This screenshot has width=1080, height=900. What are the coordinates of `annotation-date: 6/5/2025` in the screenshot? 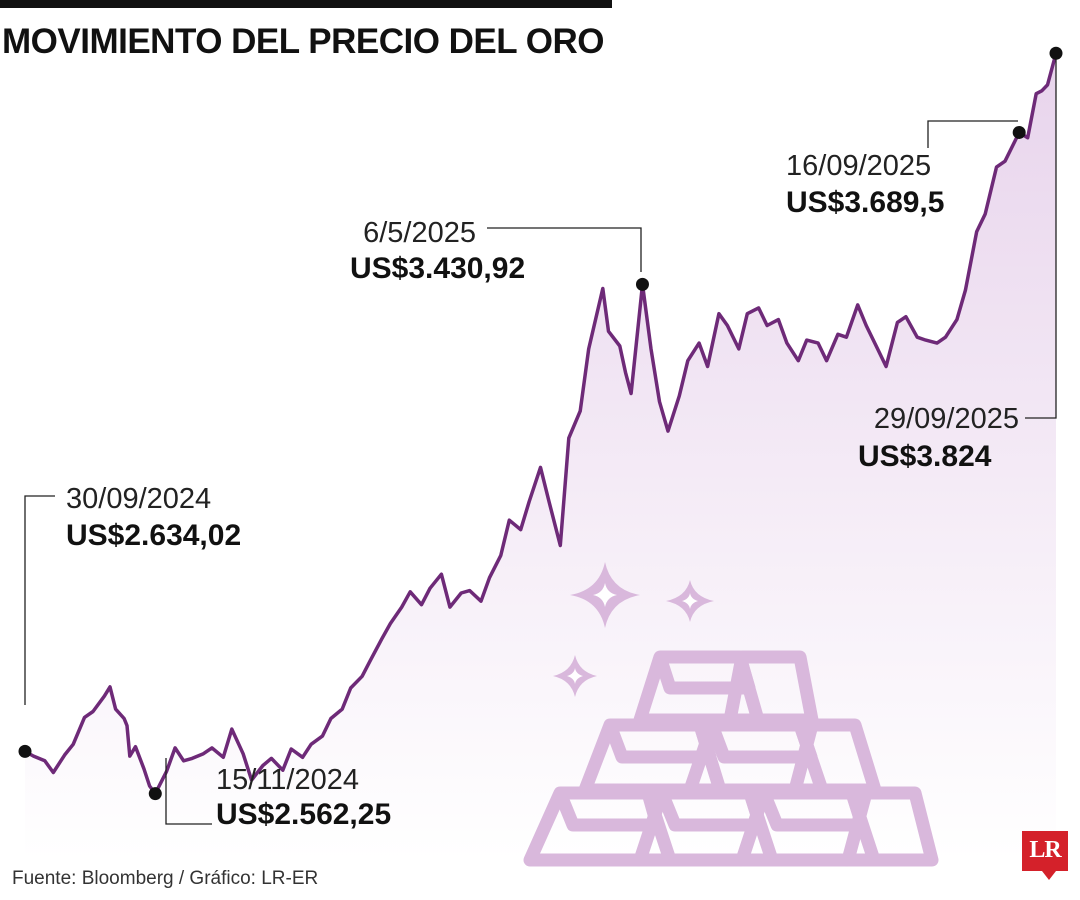 It's located at (419, 233).